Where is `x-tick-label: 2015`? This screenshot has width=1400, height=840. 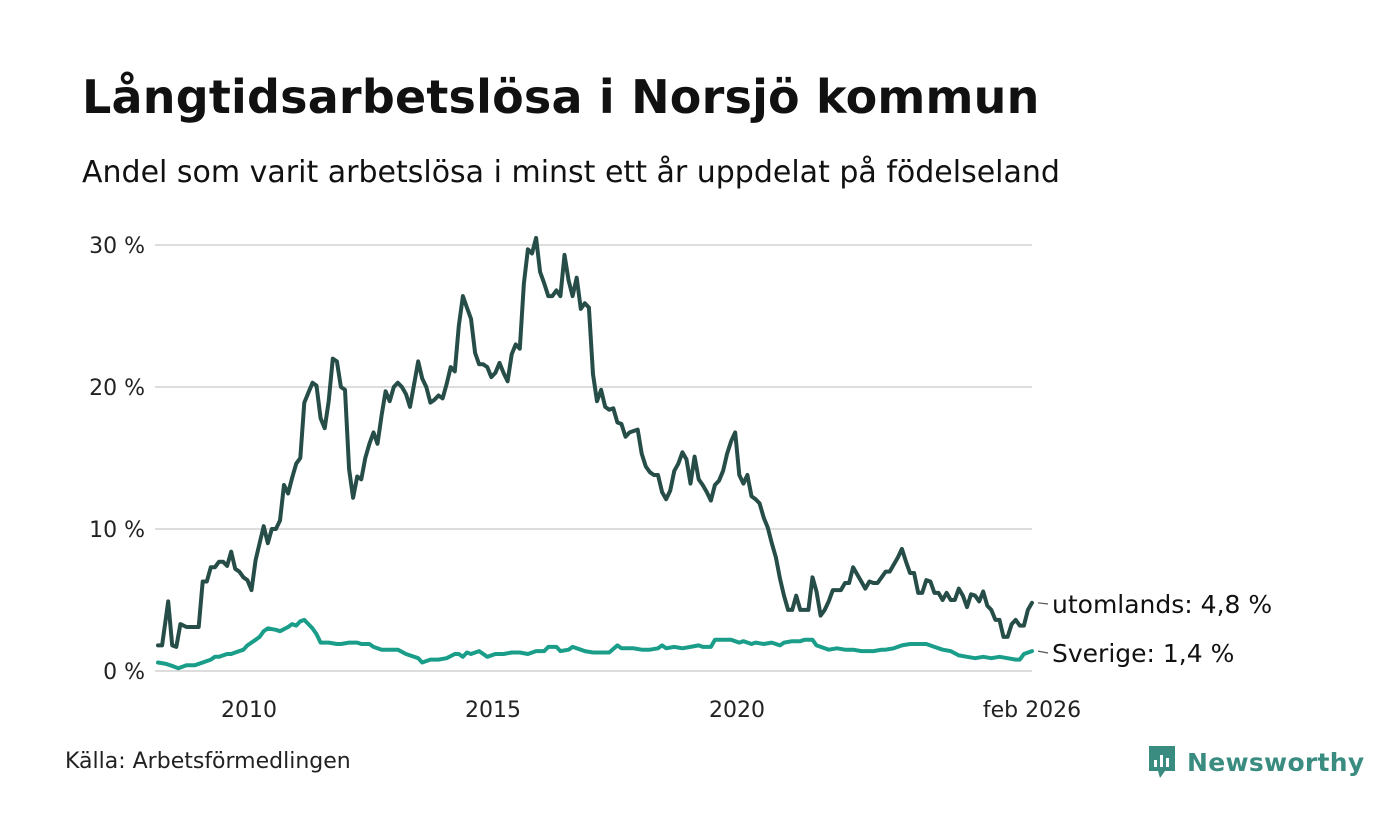
x-tick-label: 2015 is located at coordinates (493, 710).